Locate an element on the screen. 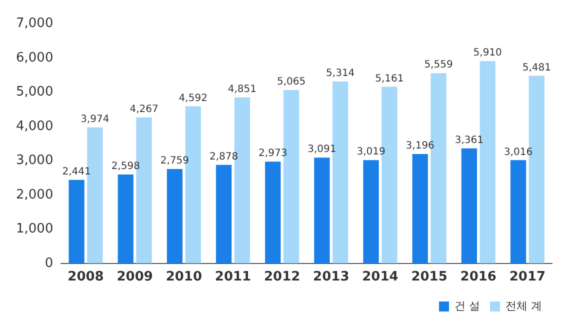 The width and height of the screenshot is (570, 330). y-tick-label: 6,000 is located at coordinates (35, 58).